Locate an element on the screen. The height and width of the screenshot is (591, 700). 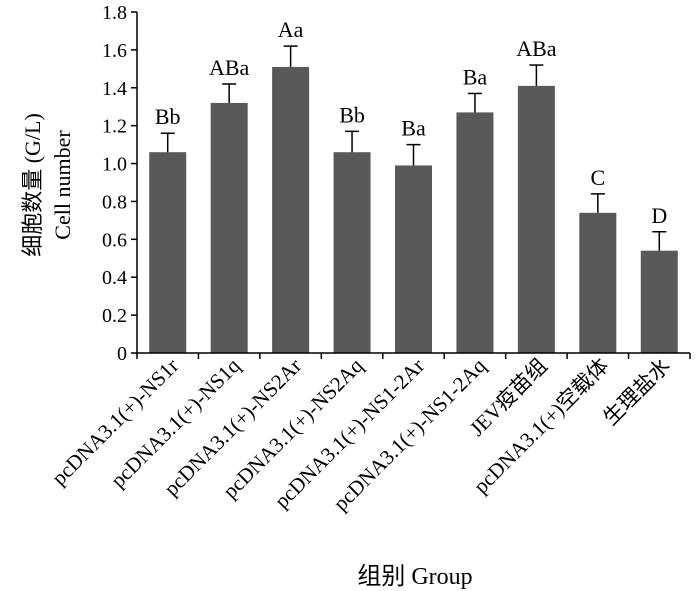
y-axis-title-en: Cell number is located at coordinates (62, 185).